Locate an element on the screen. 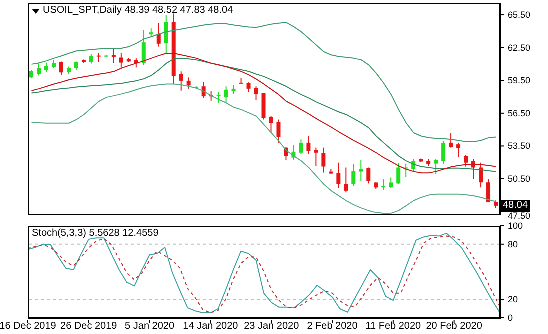  x-tick-label: 23 Jan 2020 is located at coordinates (272, 326).